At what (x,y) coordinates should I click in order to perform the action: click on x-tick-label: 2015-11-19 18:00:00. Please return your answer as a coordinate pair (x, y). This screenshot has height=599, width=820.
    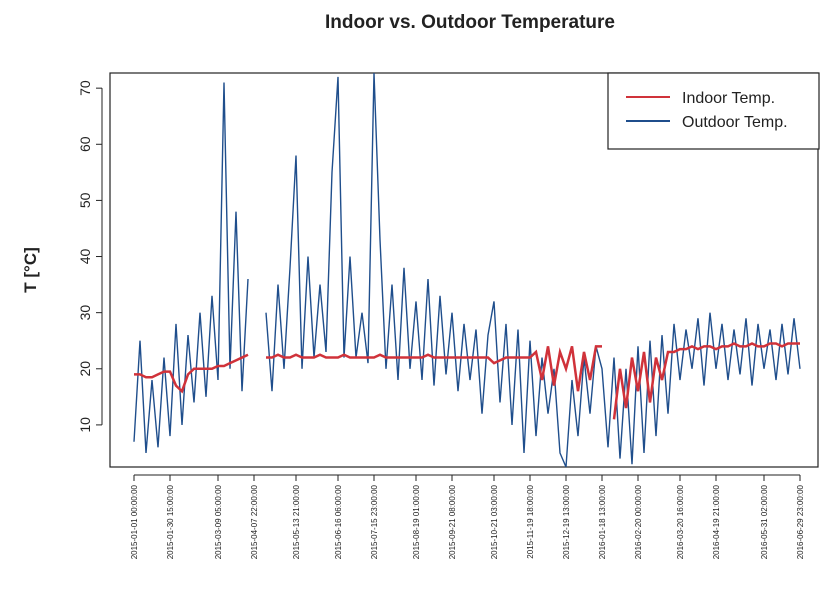
    Looking at the image, I should click on (530, 521).